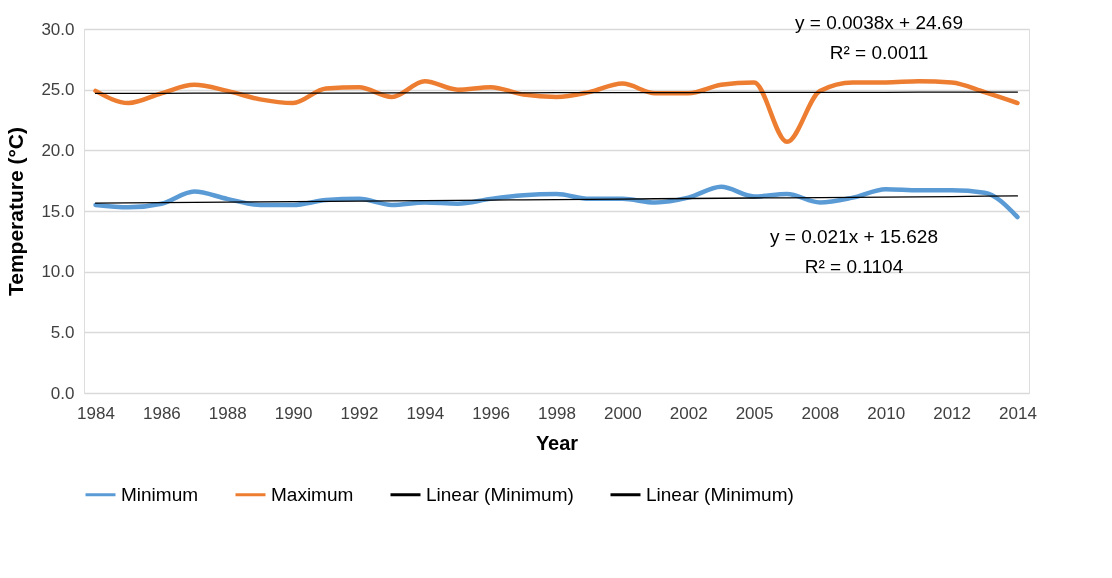  Describe the element at coordinates (622, 413) in the screenshot. I see `x-tick-label: 2000` at that location.